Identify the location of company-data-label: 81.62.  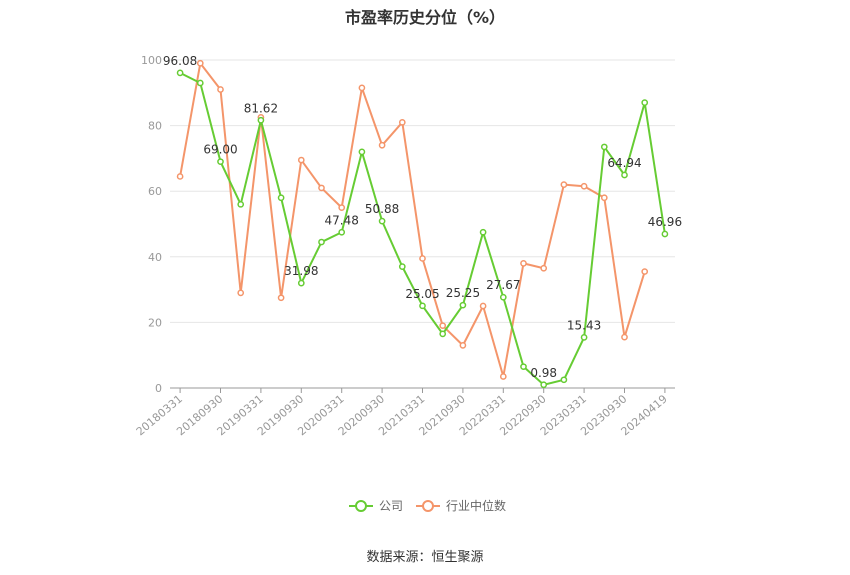
(261, 108).